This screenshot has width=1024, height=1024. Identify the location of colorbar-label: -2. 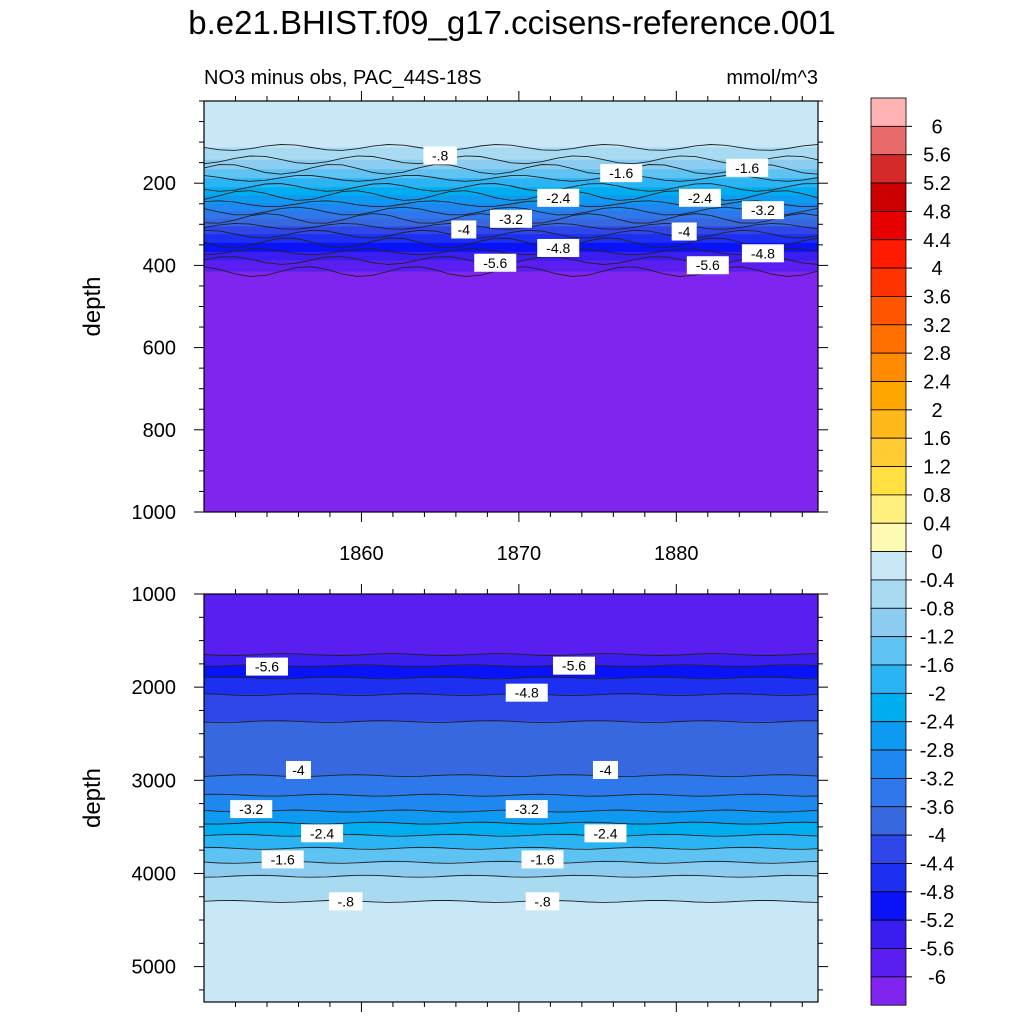
(937, 694).